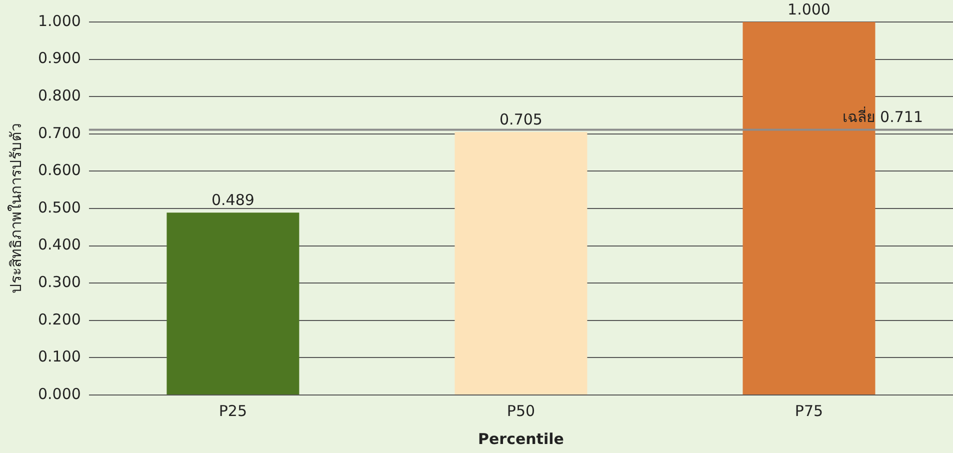  Describe the element at coordinates (59, 133) in the screenshot. I see `y-tick-label: 0.700` at that location.